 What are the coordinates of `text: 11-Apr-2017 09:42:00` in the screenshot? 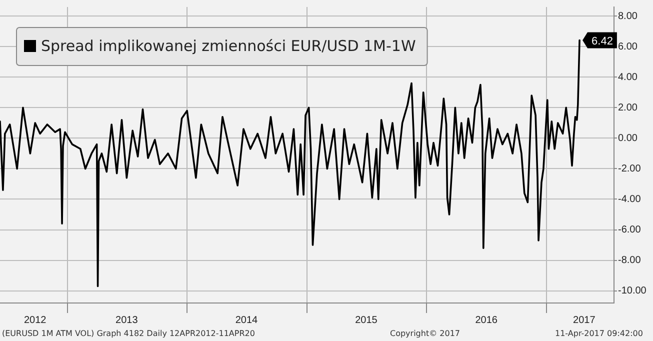 It's located at (599, 333).